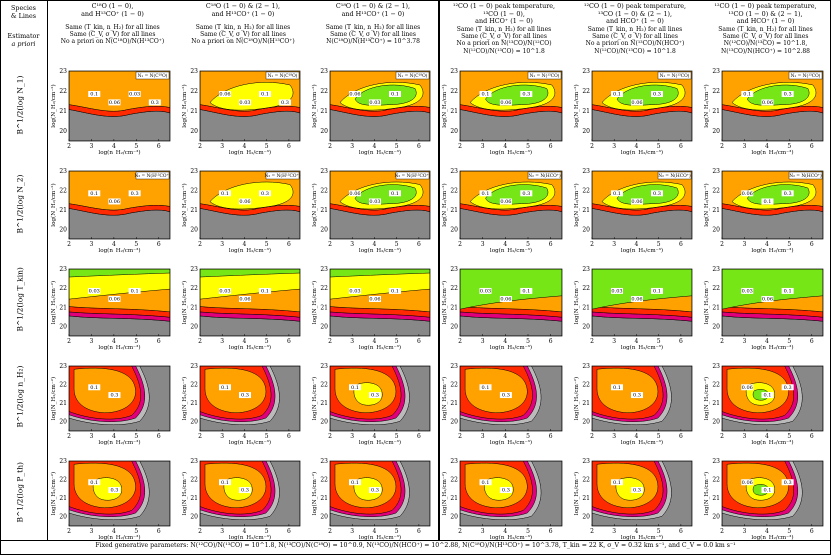 The height and width of the screenshot is (555, 831). What do you see at coordinates (112, 10) in the screenshot?
I see `column-header: C¹⁸O (1 − 0), and H¹³CO⁺ (1 − 0)` at bounding box center [112, 10].